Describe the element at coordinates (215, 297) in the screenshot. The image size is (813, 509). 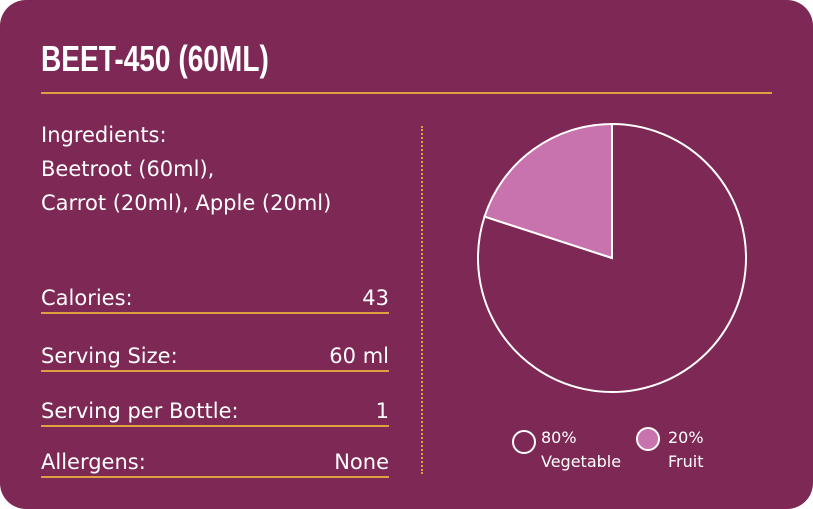
I see `fact-row-calories: Calories: 43` at that location.